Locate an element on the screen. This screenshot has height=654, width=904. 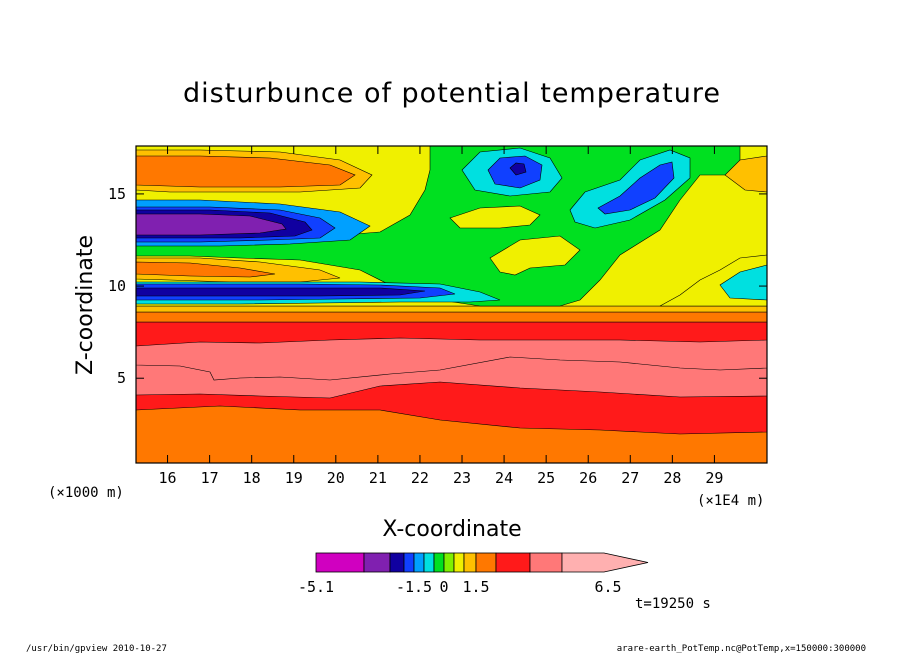
patch-gold-corner is located at coordinates (745, 174).